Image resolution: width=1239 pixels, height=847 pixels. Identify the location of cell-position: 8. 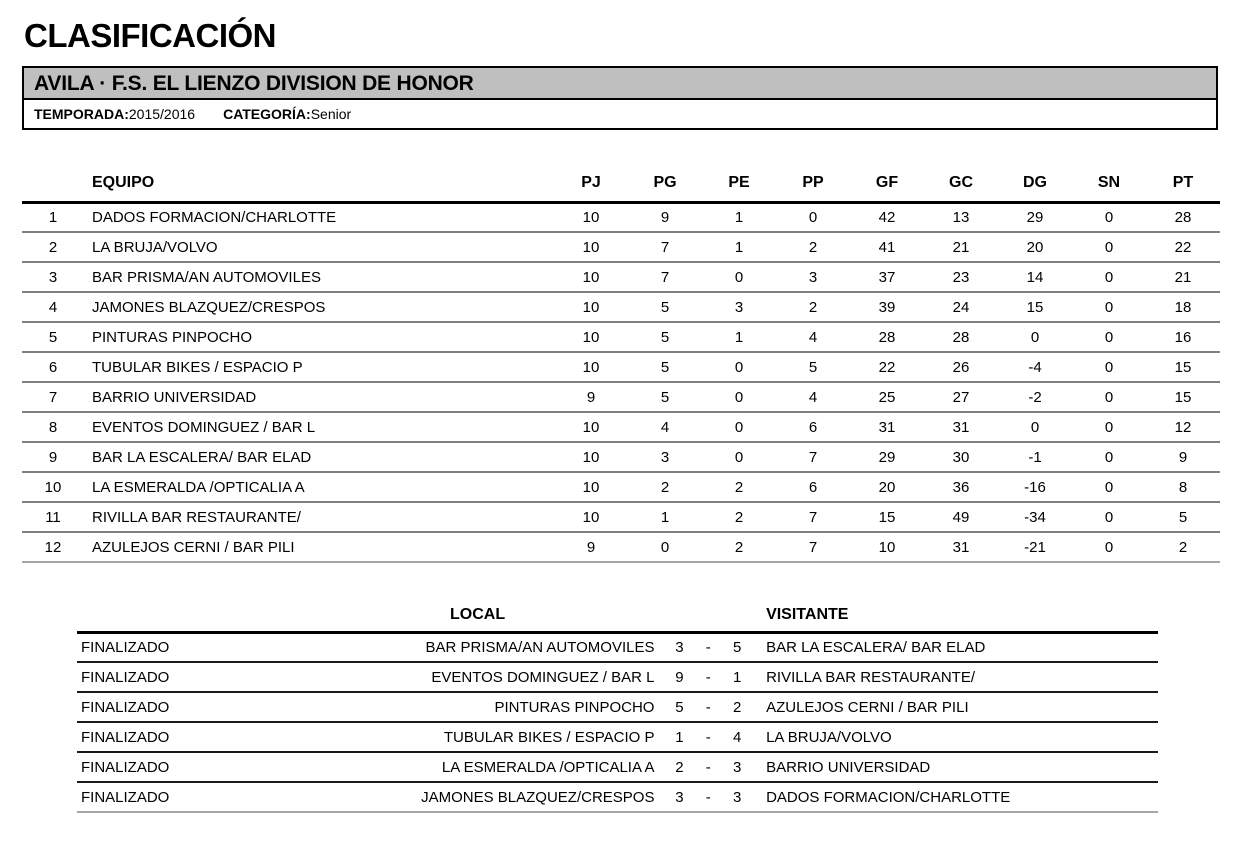
(53, 427).